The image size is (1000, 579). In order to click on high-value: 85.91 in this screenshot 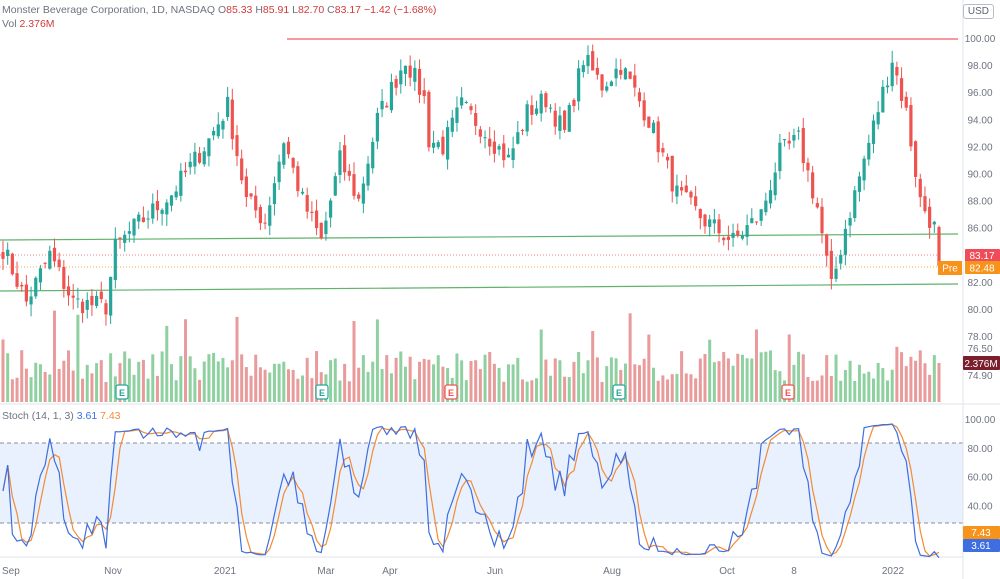, I will do `click(276, 10)`.